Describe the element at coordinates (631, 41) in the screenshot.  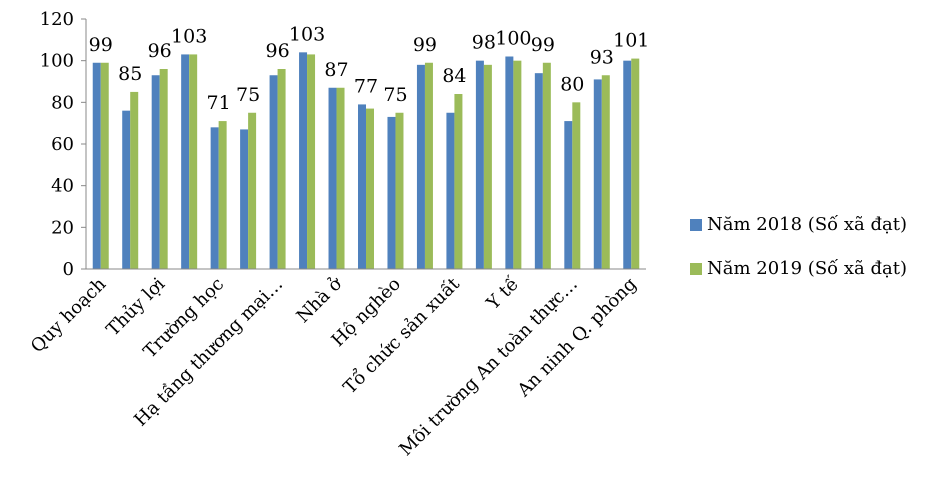
I see `data-label: 101` at that location.